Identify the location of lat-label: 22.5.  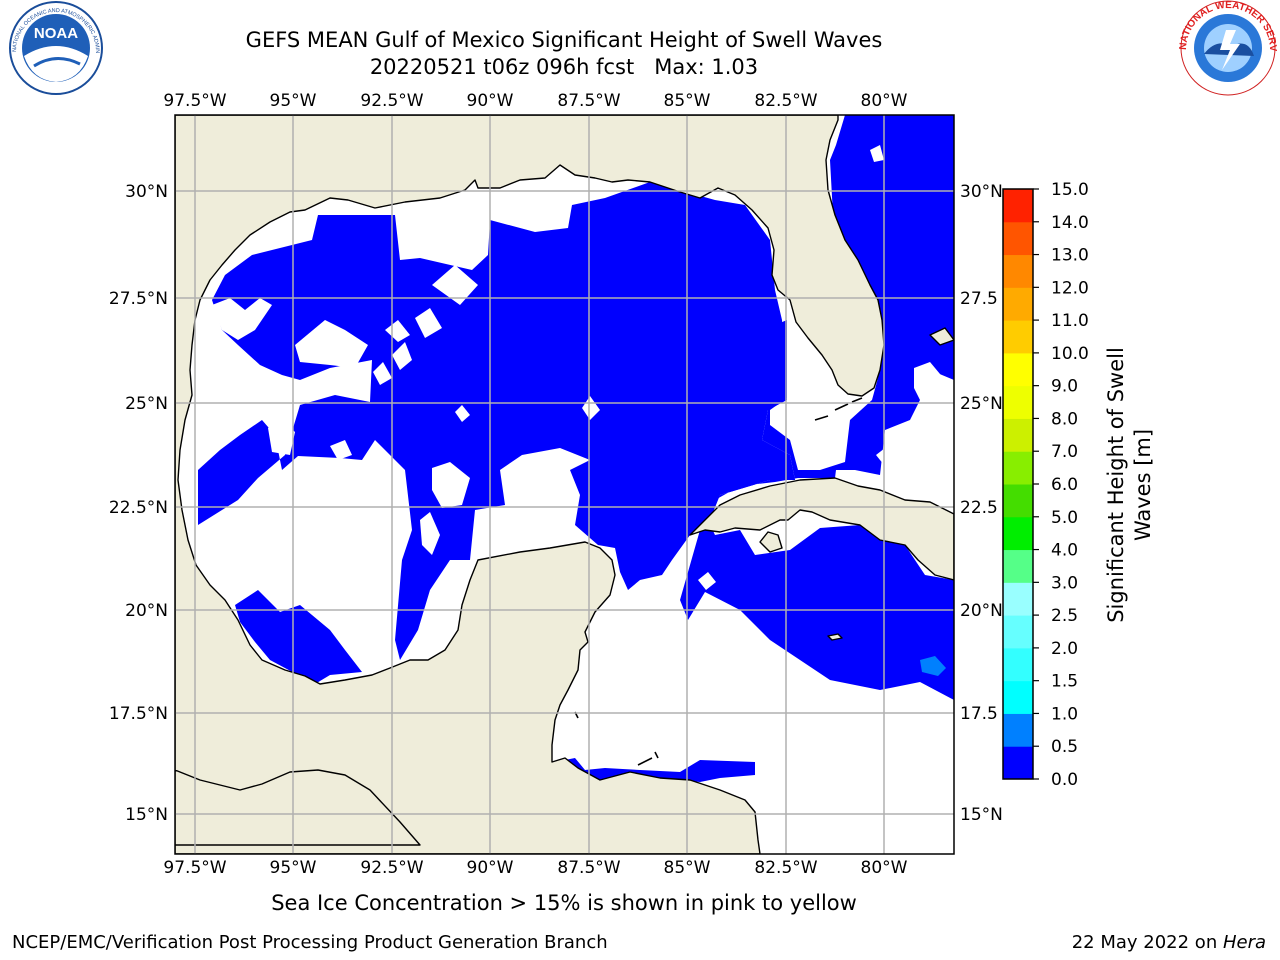
(979, 508).